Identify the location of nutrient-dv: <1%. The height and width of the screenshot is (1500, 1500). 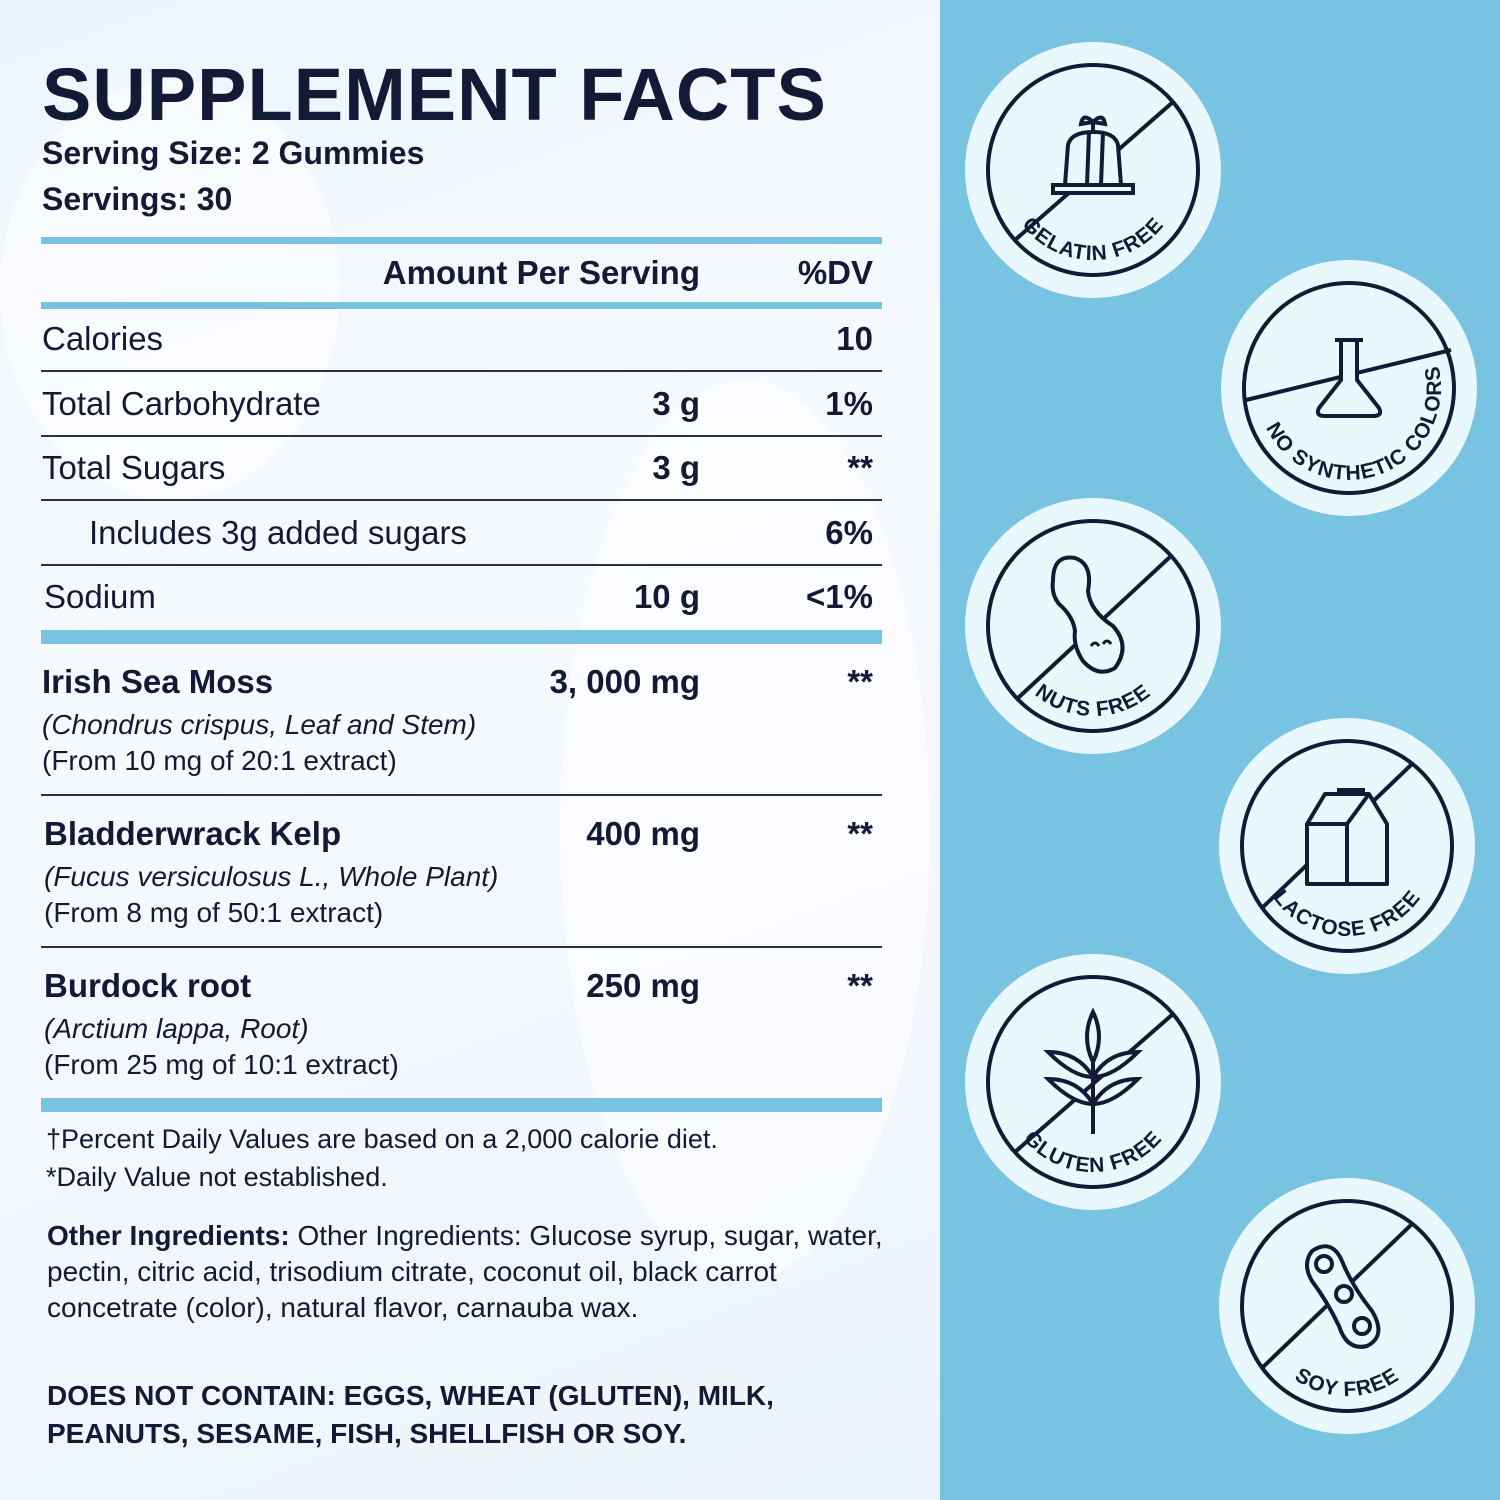
(839, 596).